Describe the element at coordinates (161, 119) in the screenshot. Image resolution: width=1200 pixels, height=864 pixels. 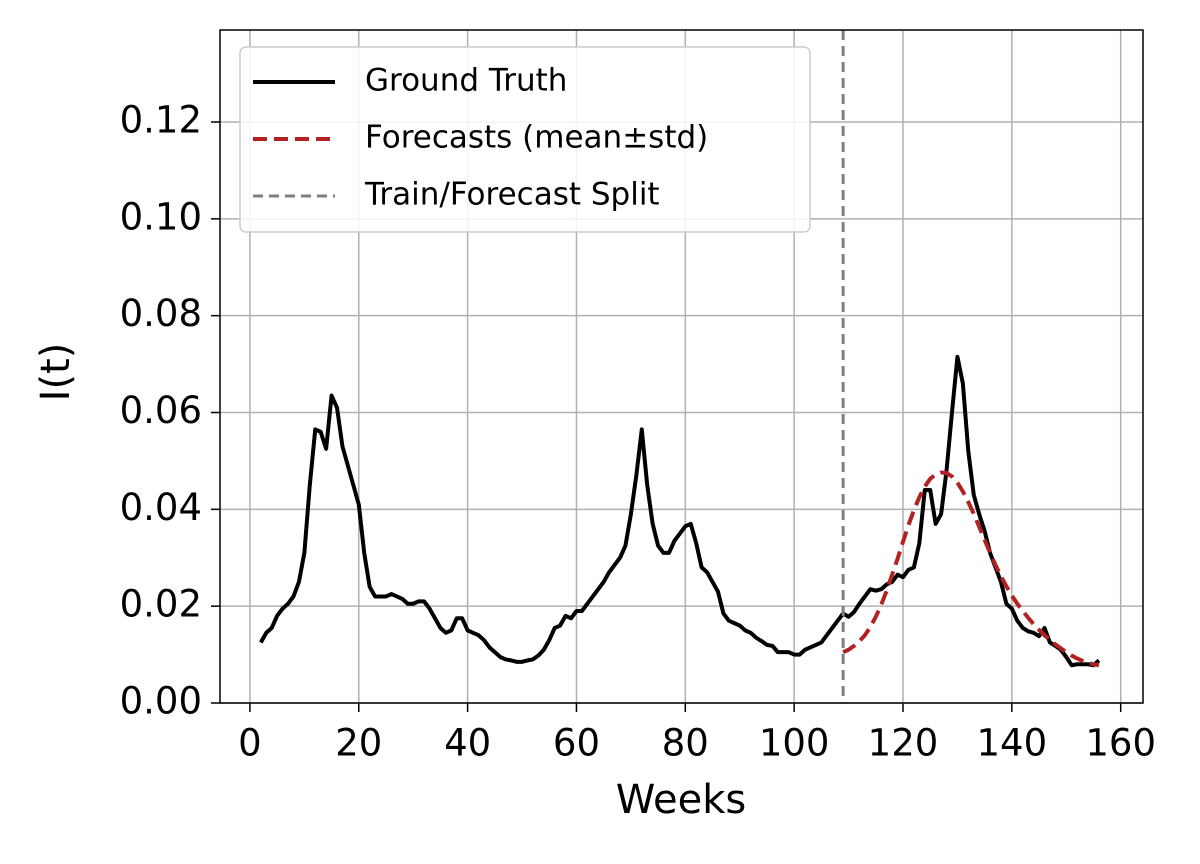
I see `y-tick-label: 0.12` at that location.